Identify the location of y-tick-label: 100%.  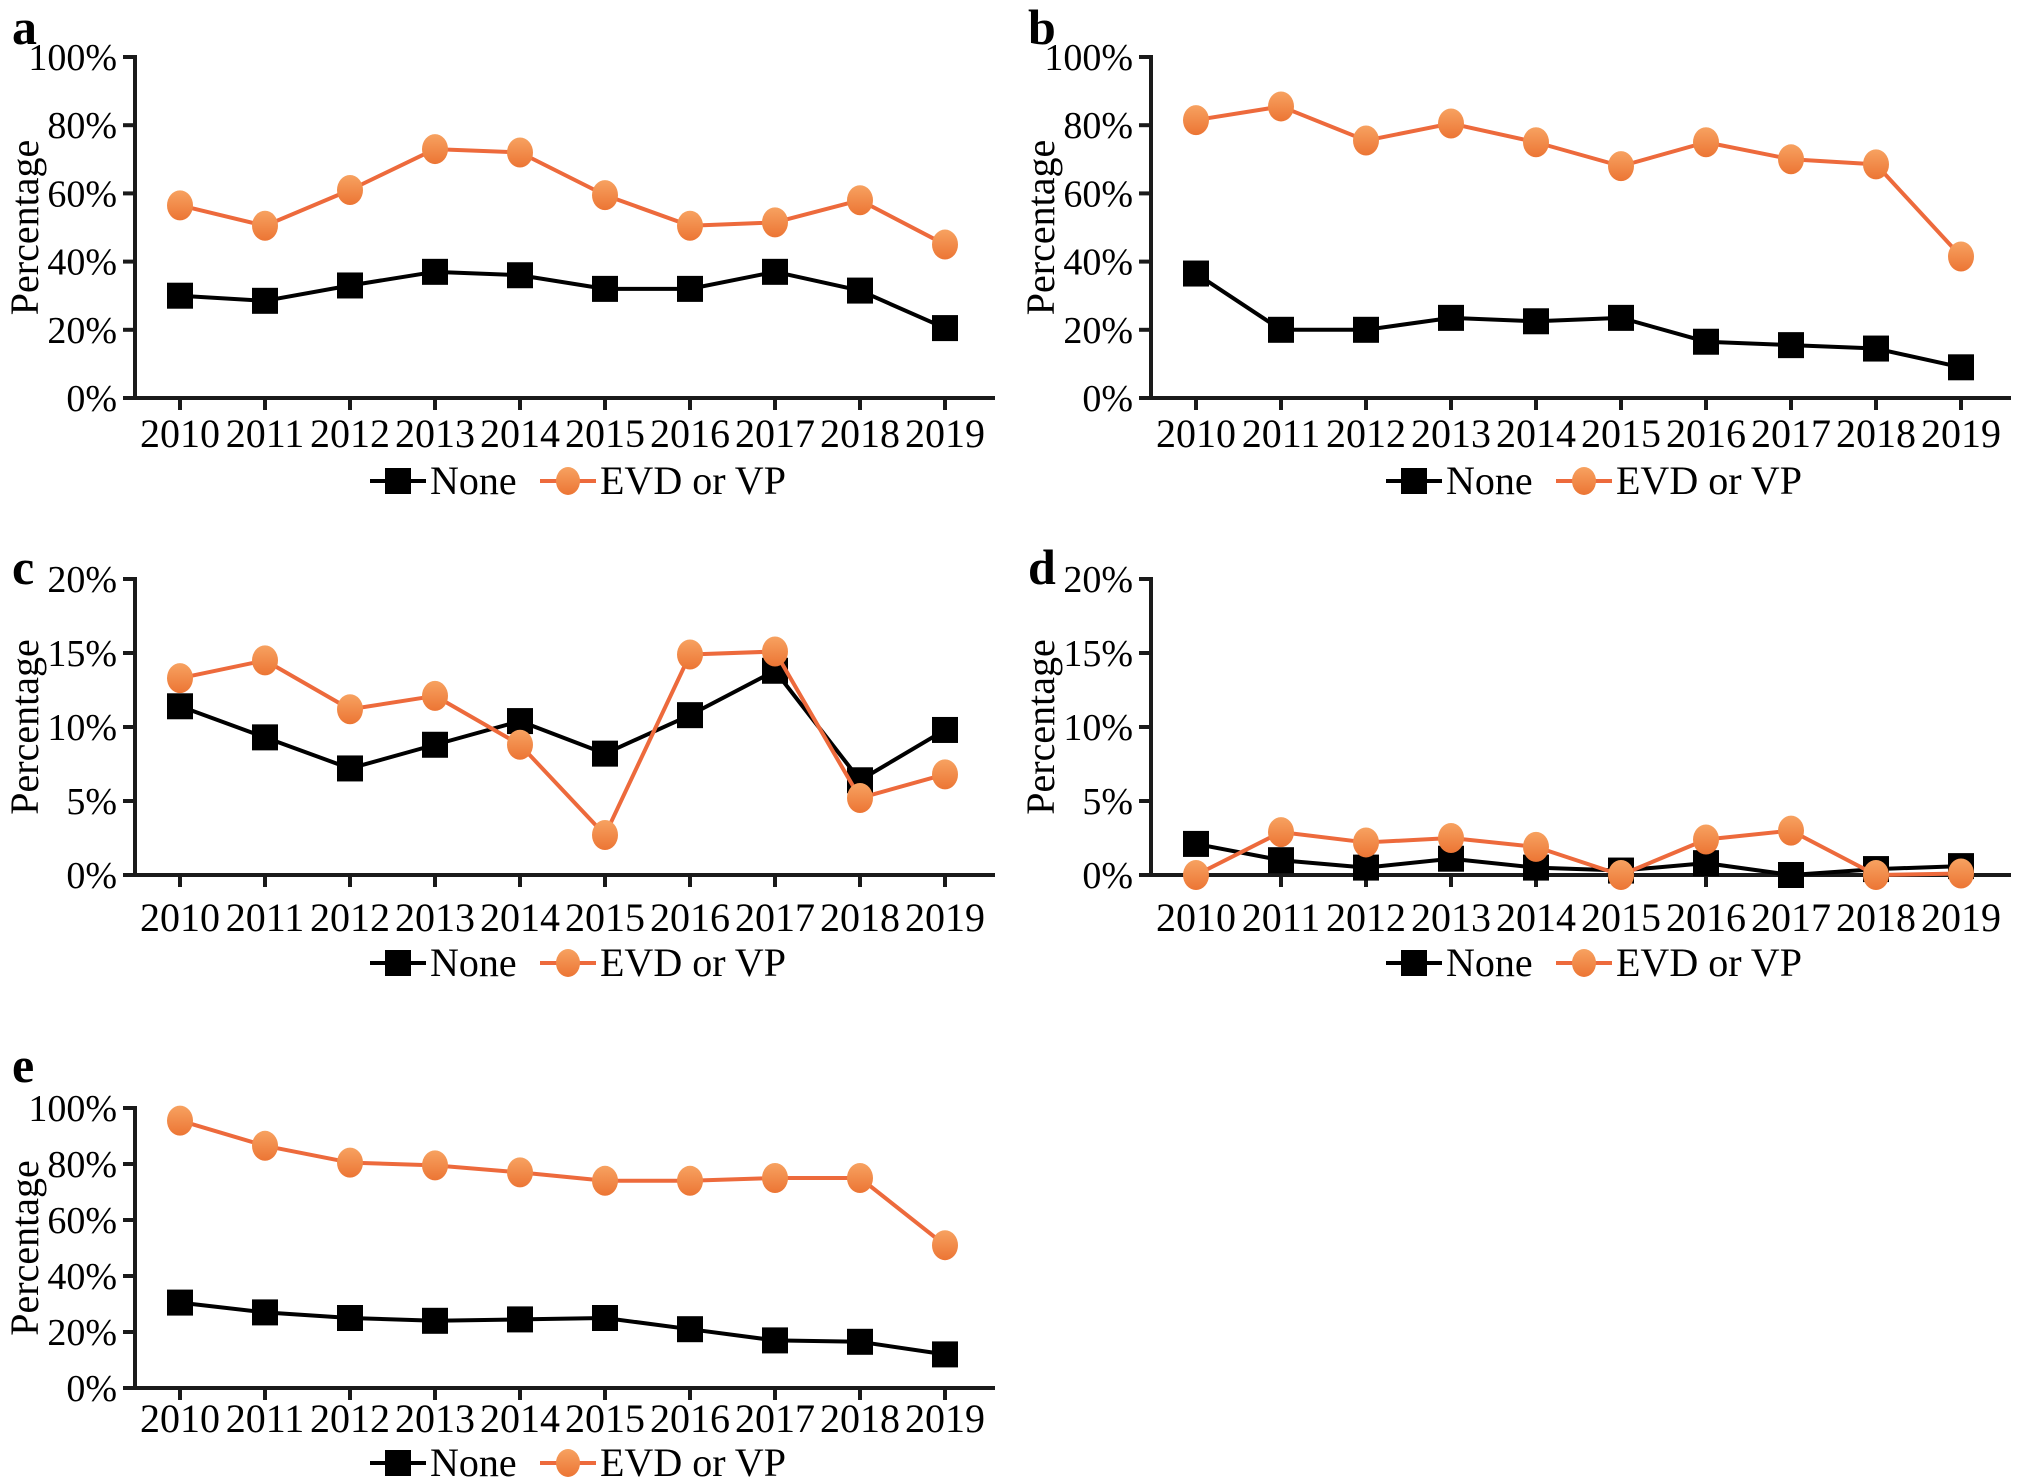
(72, 58).